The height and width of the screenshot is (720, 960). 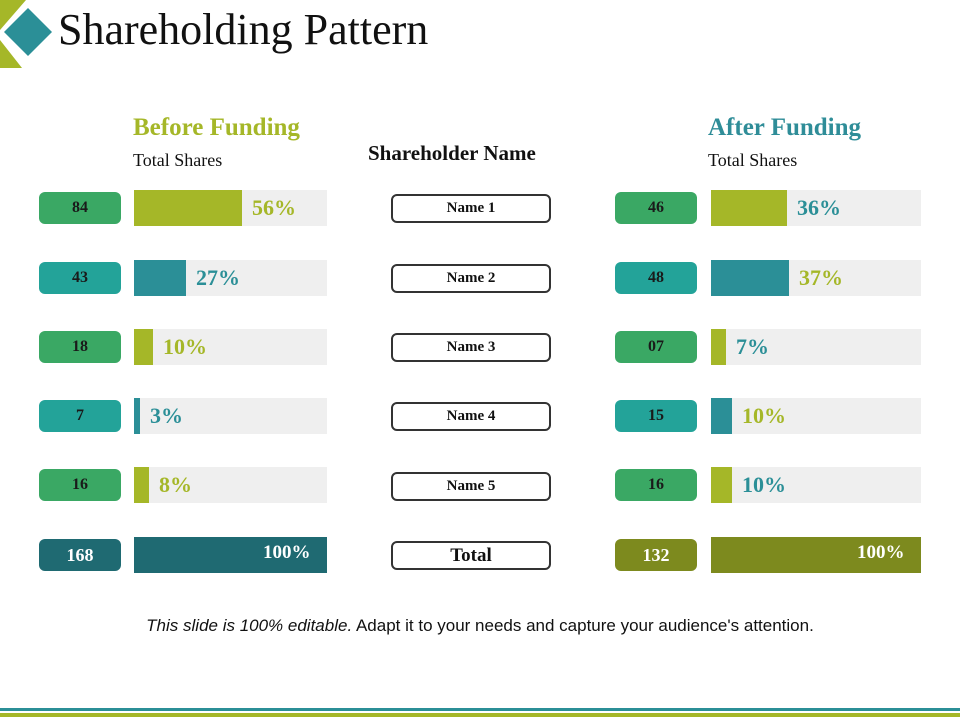 I want to click on footer-note-emphasis: This slide is 100% editable., so click(x=249, y=625).